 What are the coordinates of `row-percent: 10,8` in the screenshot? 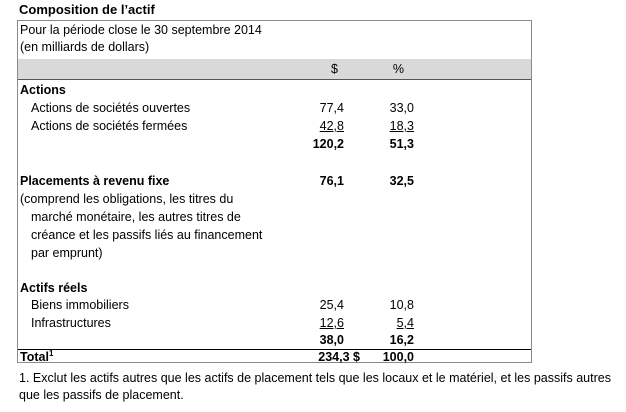 It's located at (401, 305).